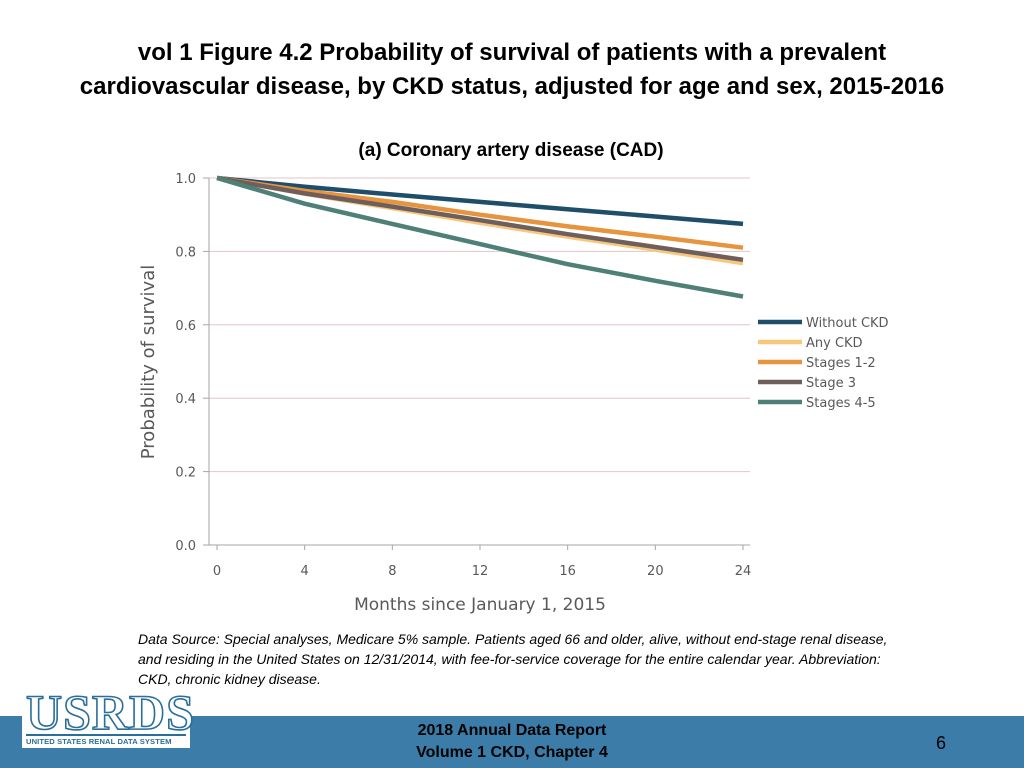 The image size is (1024, 768). Describe the element at coordinates (185, 399) in the screenshot. I see `y-tick-label: 0.4` at that location.